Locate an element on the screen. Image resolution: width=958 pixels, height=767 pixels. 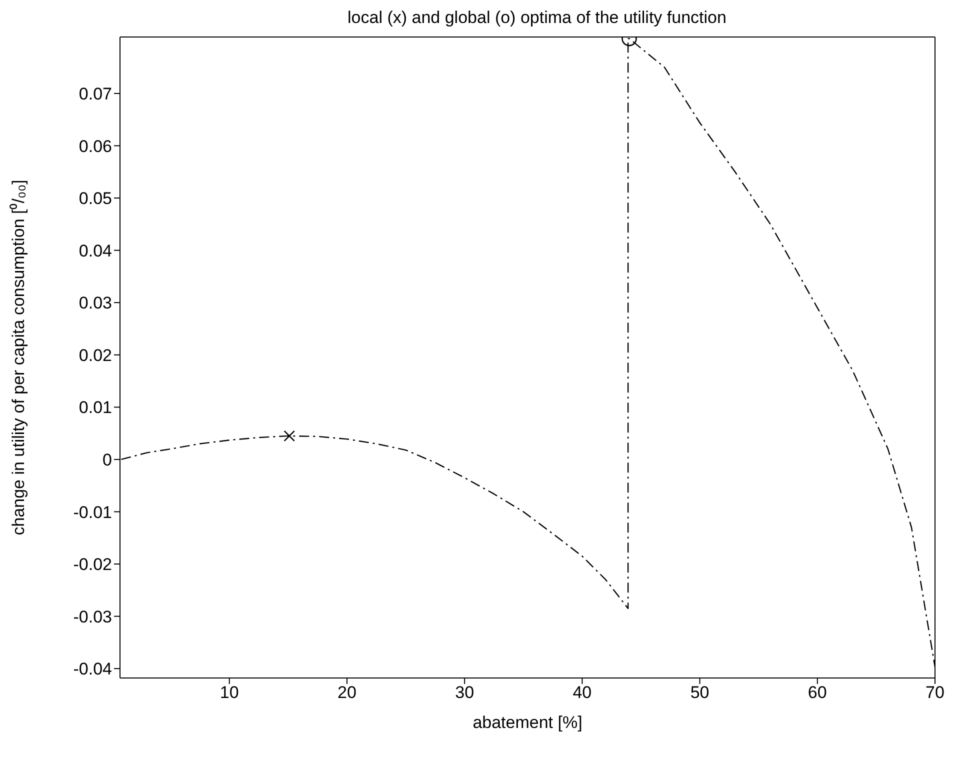
chart-title: local (x) and global (o) optima of the utility function is located at coordinates (537, 18).